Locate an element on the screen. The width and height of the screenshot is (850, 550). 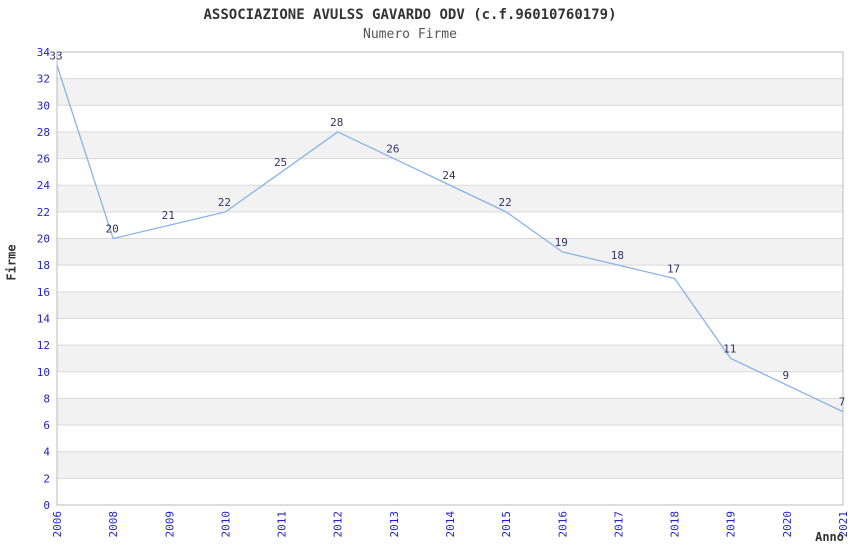
value-label: 9 is located at coordinates (786, 375).